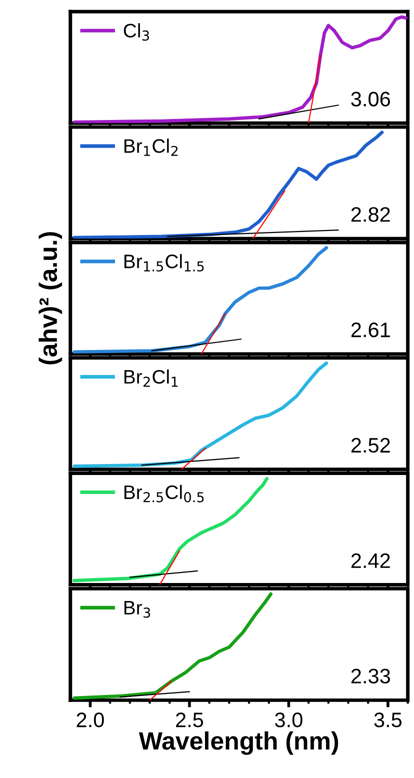 This screenshot has width=414, height=778. I want to click on x-tick-label: 2.0, so click(90, 720).